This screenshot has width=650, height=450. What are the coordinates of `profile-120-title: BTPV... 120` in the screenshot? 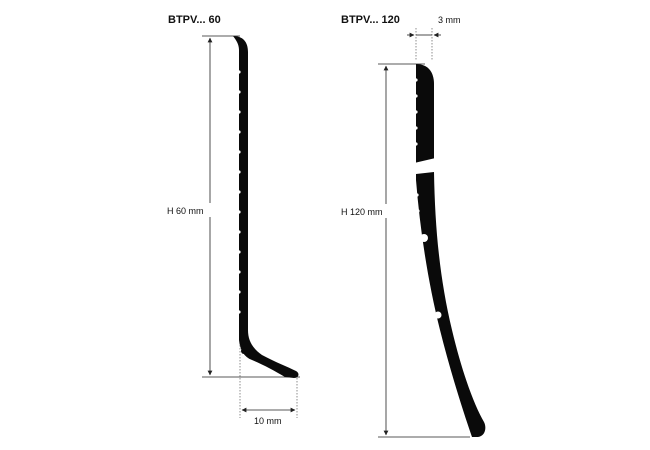 It's located at (370, 20).